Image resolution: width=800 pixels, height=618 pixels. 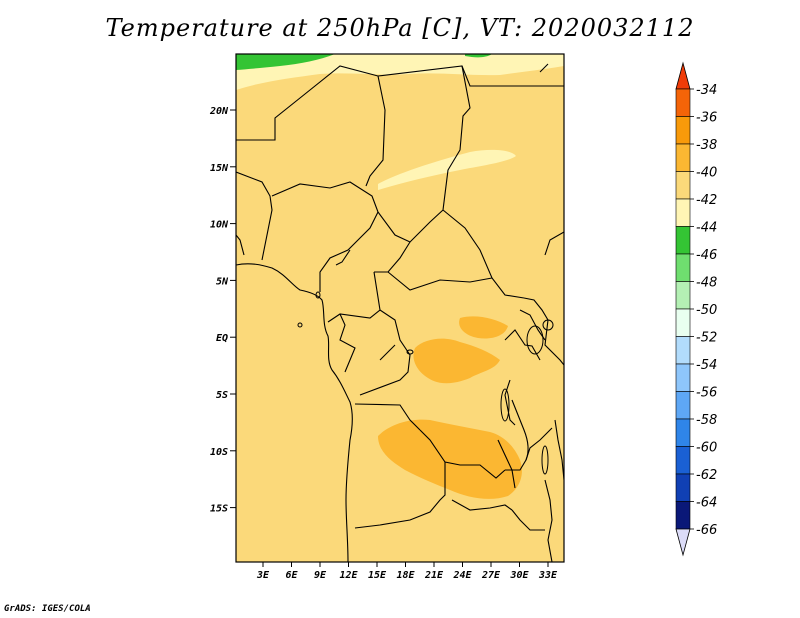 What do you see at coordinates (706, 200) in the screenshot?
I see `colorbar-label: -42` at bounding box center [706, 200].